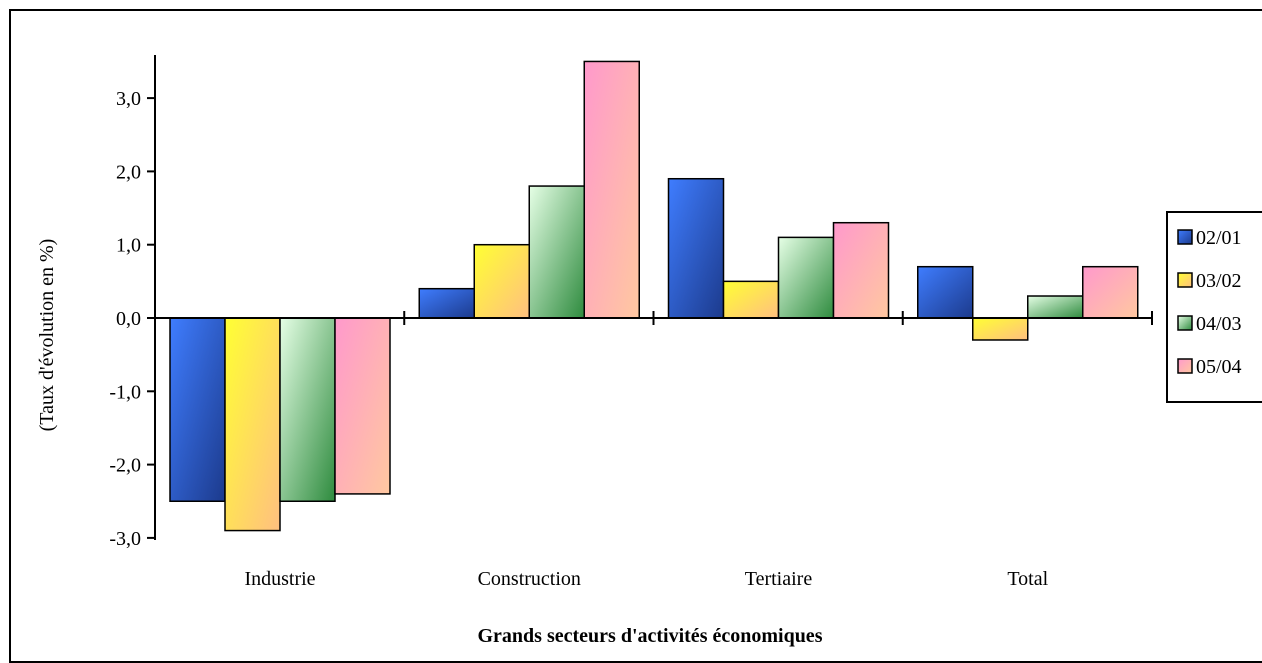 The width and height of the screenshot is (1262, 663). What do you see at coordinates (125, 466) in the screenshot?
I see `y-tick-label: -2,0` at bounding box center [125, 466].